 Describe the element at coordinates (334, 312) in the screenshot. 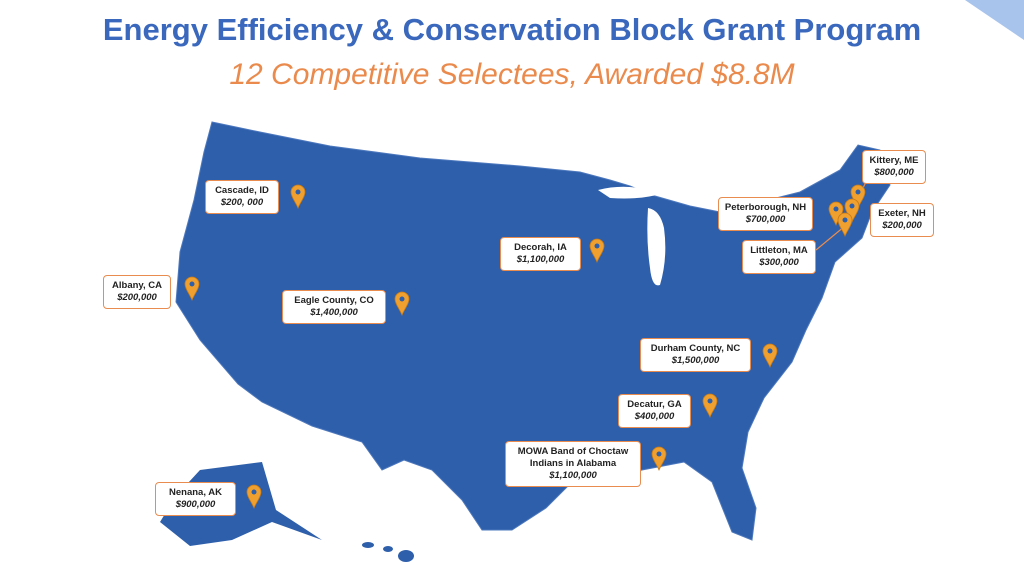

I see `selectee-award: $1,400,000` at that location.